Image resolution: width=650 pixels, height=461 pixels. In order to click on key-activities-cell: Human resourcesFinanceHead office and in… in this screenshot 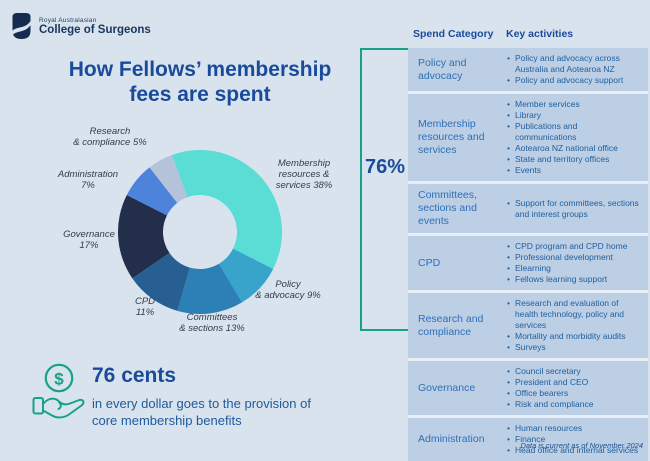, I will do `click(577, 439)`.